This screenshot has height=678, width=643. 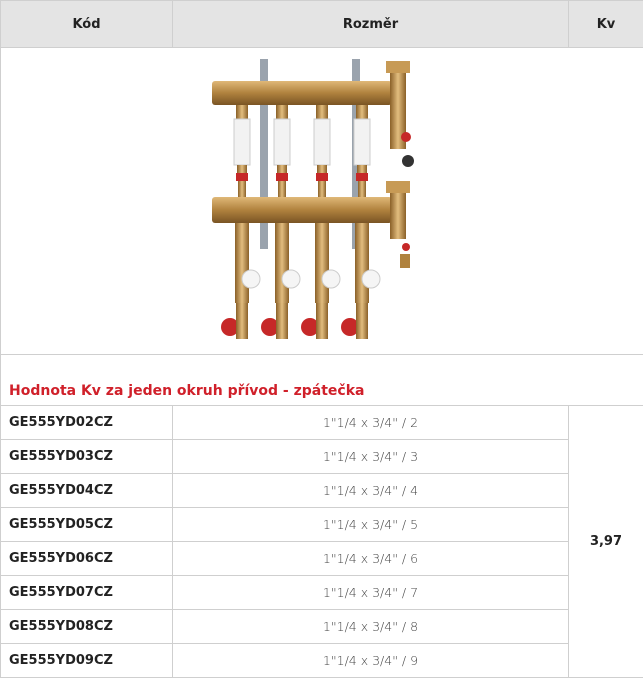 I want to click on code-cell: GE555YD03CZ, so click(x=87, y=457).